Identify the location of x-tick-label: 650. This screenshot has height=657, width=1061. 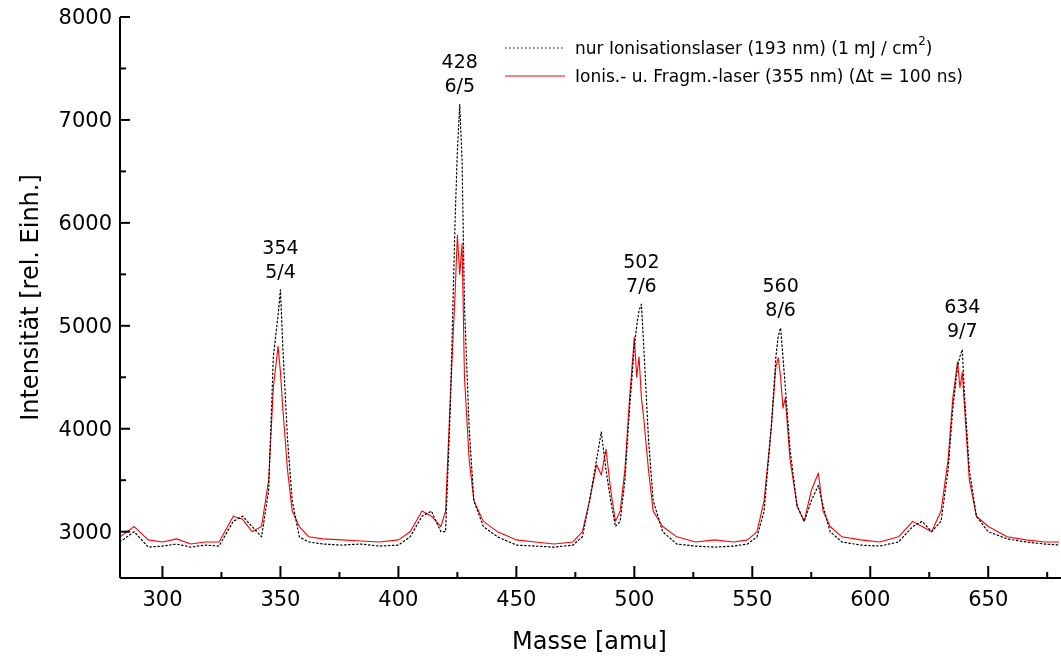
(988, 599).